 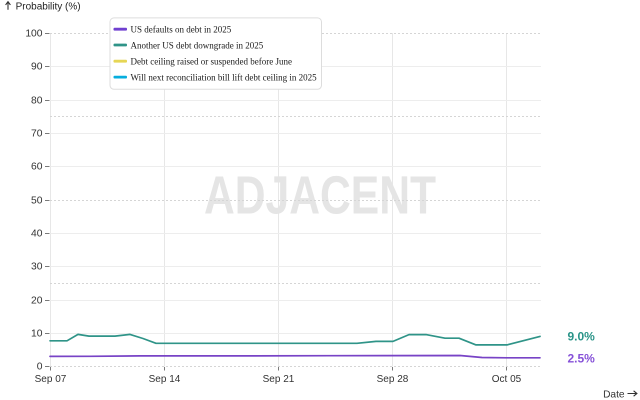 What do you see at coordinates (165, 379) in the screenshot?
I see `svg-text: Sep 14` at bounding box center [165, 379].